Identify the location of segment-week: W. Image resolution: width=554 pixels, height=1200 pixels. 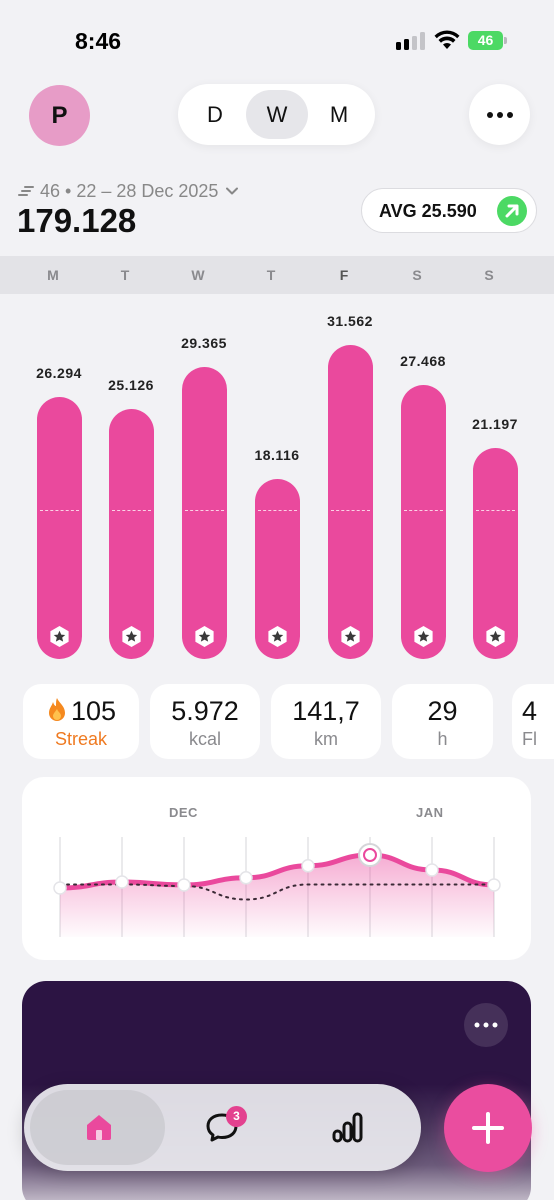
(277, 114).